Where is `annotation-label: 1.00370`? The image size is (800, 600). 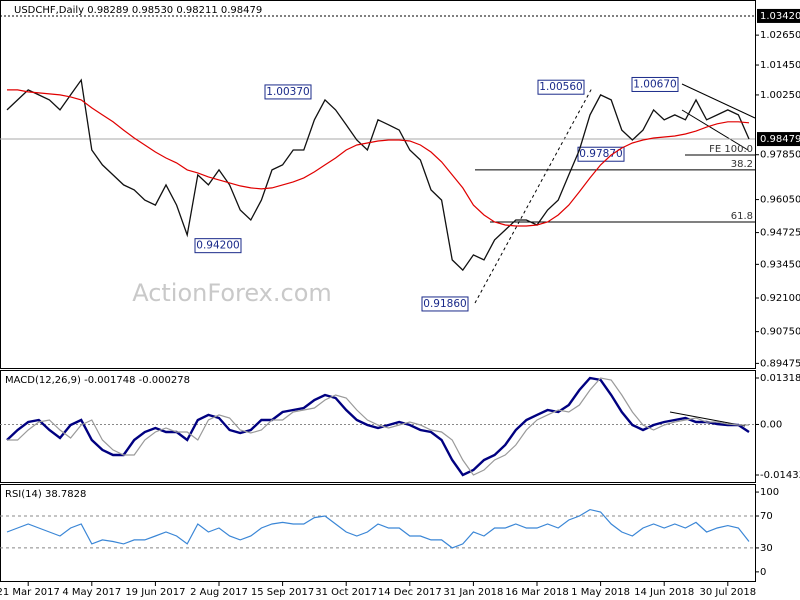 annotation-label: 1.00370 is located at coordinates (287, 92).